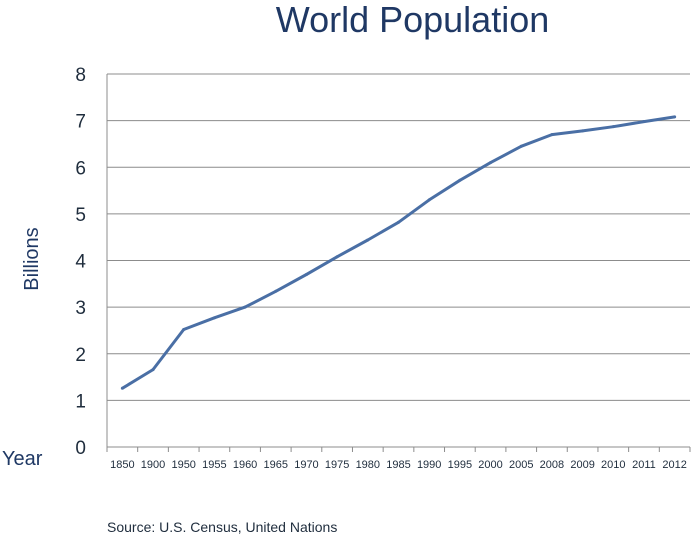  What do you see at coordinates (222, 527) in the screenshot?
I see `source-note: Source: U.S. Census, United Nations` at bounding box center [222, 527].